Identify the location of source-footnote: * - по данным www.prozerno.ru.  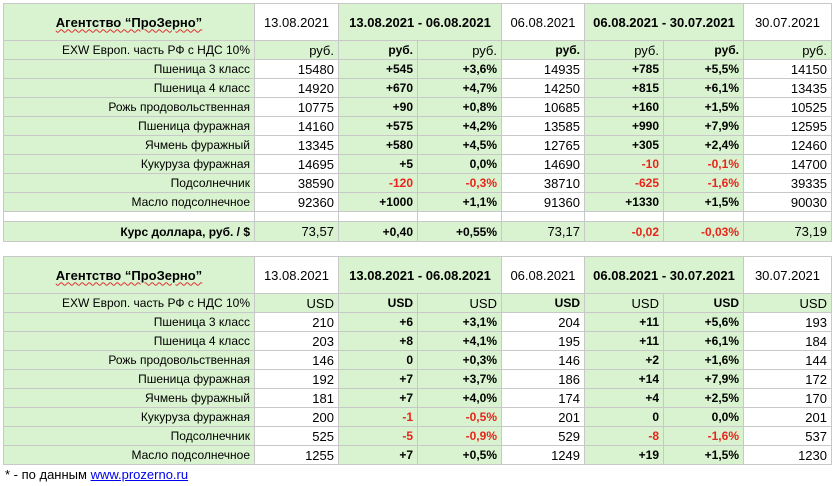
(96, 474).